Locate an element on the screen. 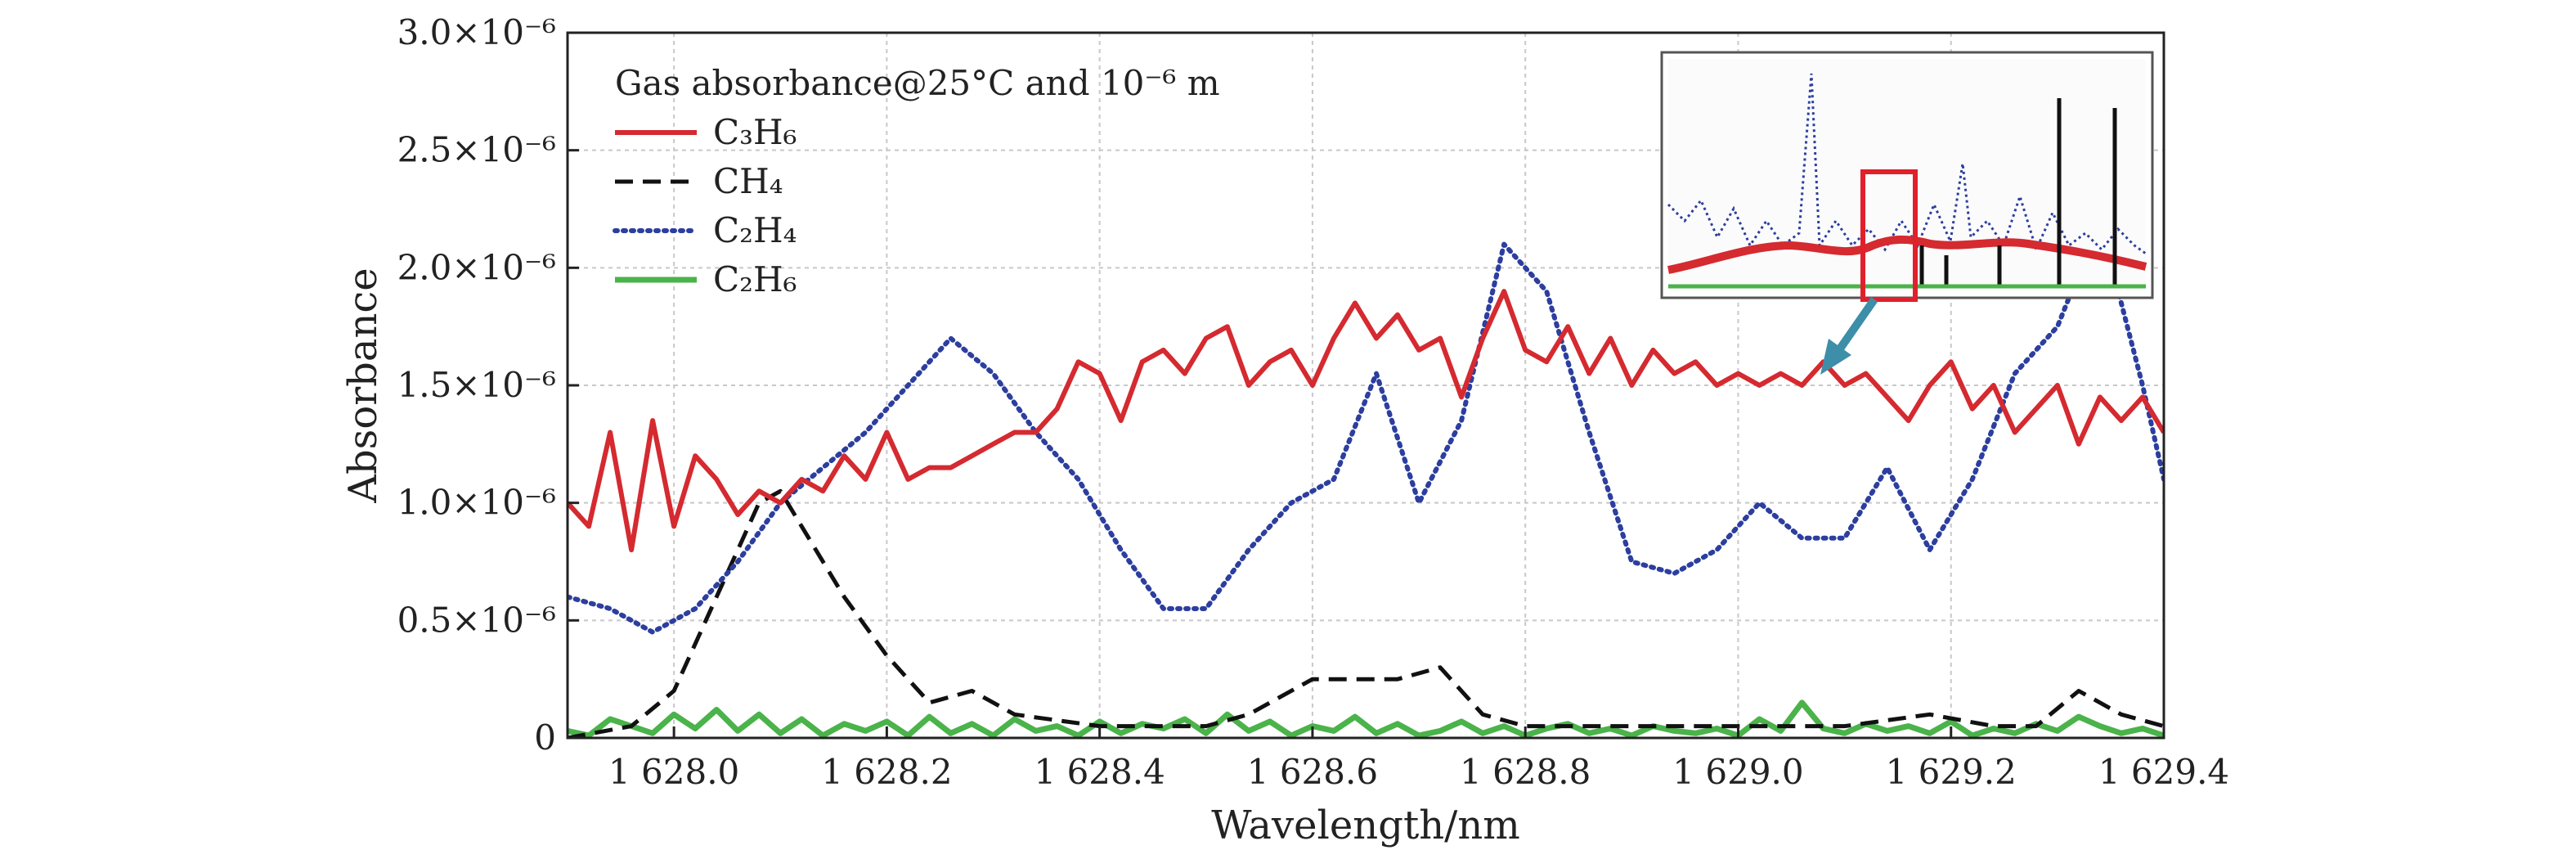  y-tick-label: 3.0×10⁻⁶ is located at coordinates (477, 32).